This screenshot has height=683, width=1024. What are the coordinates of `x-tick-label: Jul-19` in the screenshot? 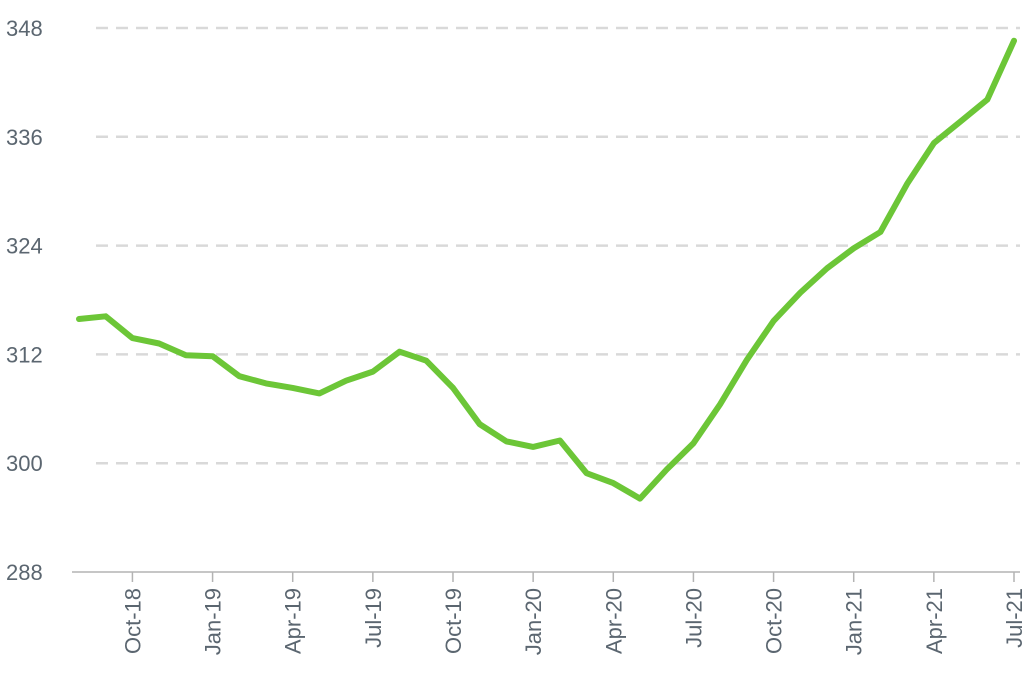 It's located at (373, 618).